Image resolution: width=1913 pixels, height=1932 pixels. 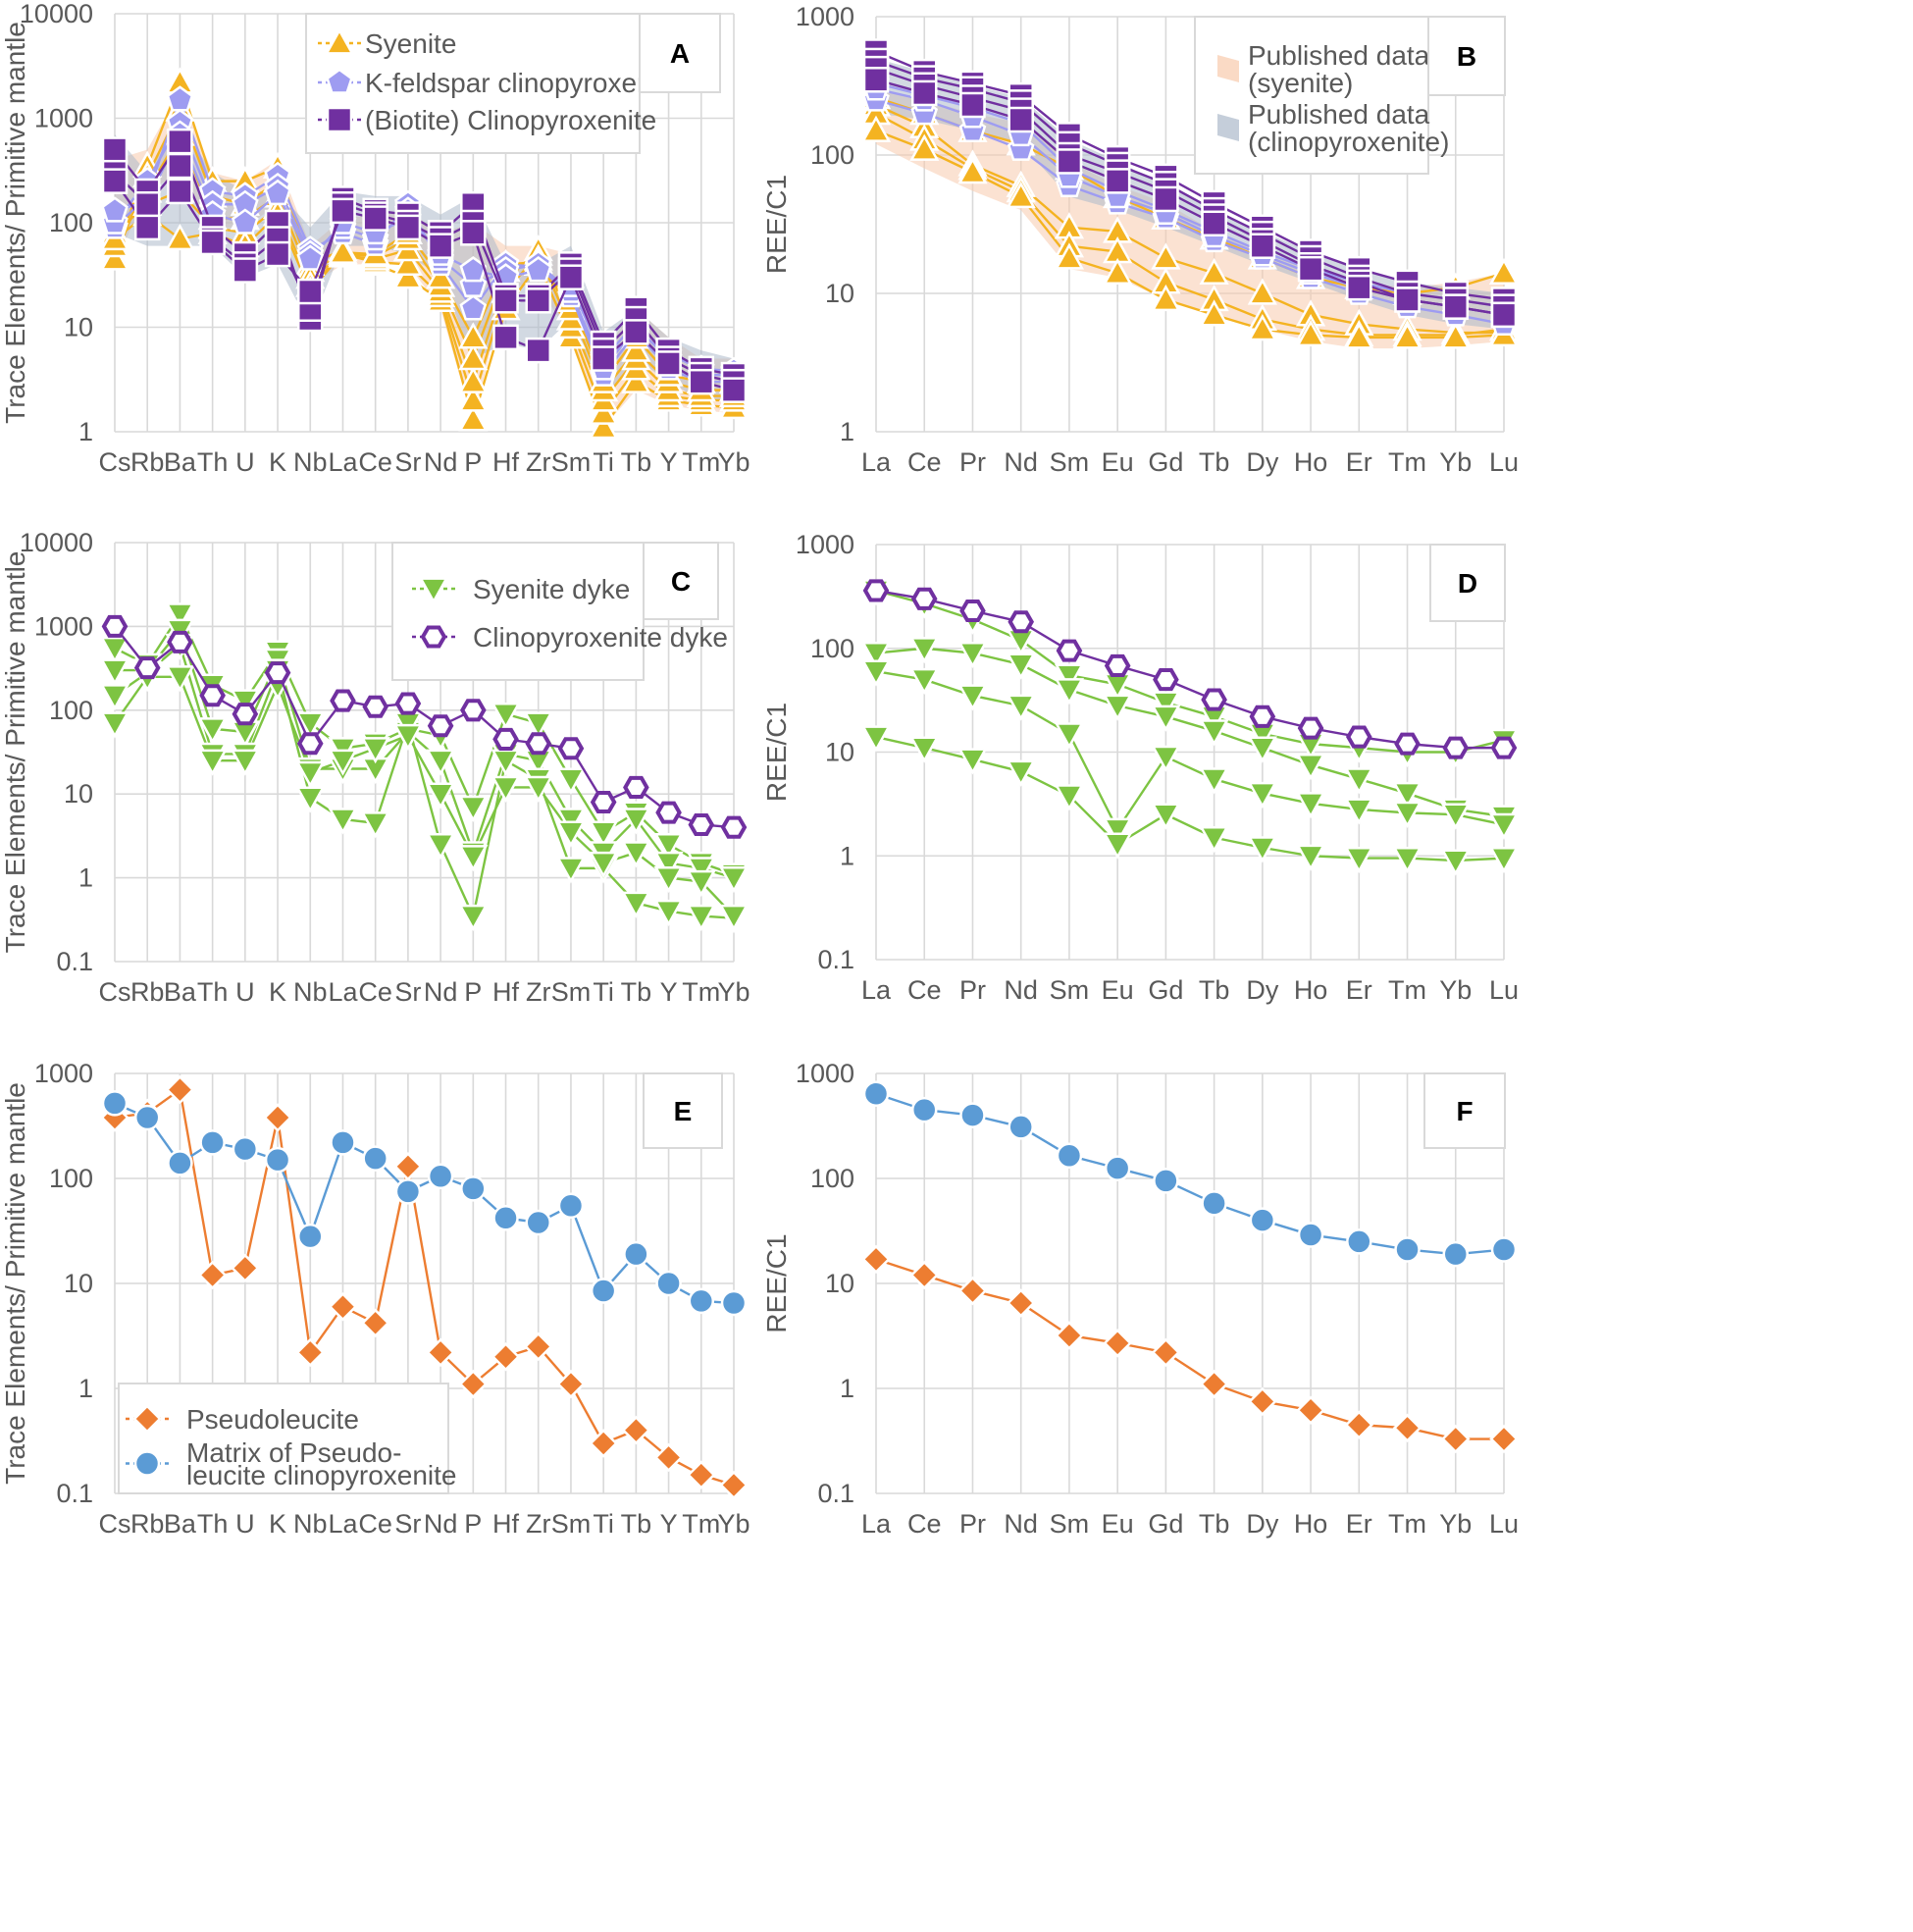 I want to click on x-tick-label: Tb, so click(x=1214, y=990).